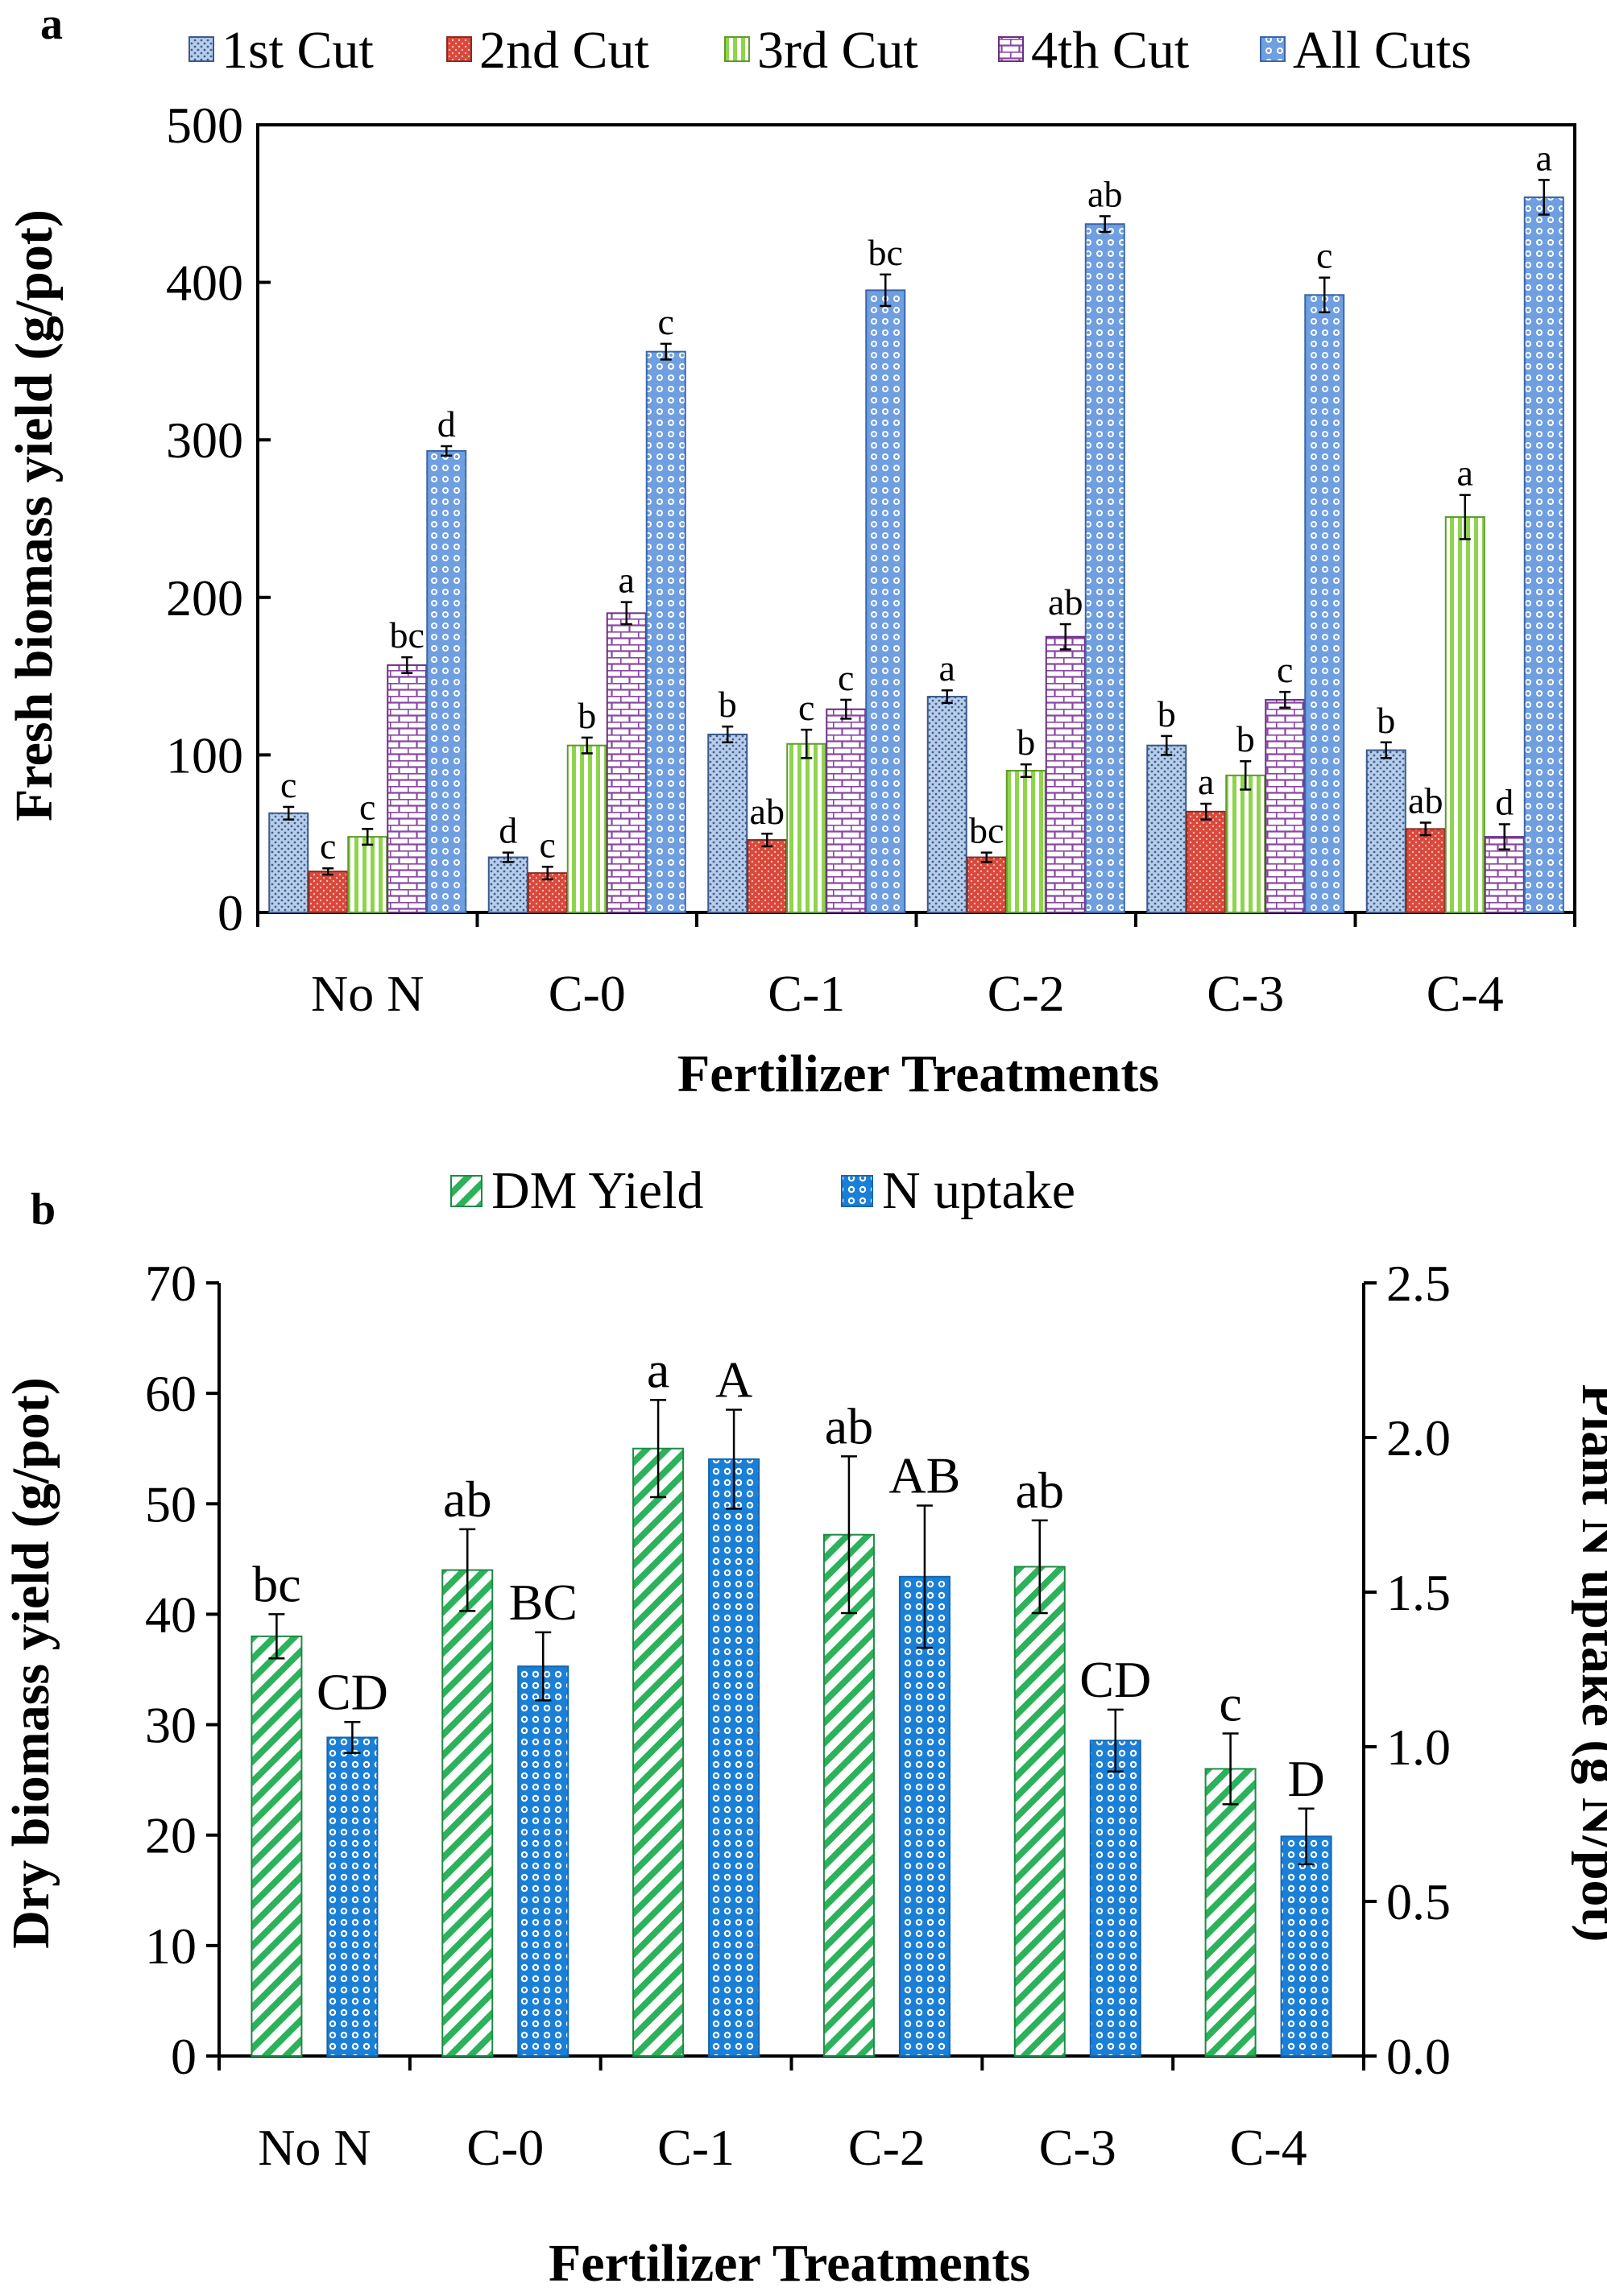  I want to click on panel-b-y-tick-label: 60, so click(171, 1393).